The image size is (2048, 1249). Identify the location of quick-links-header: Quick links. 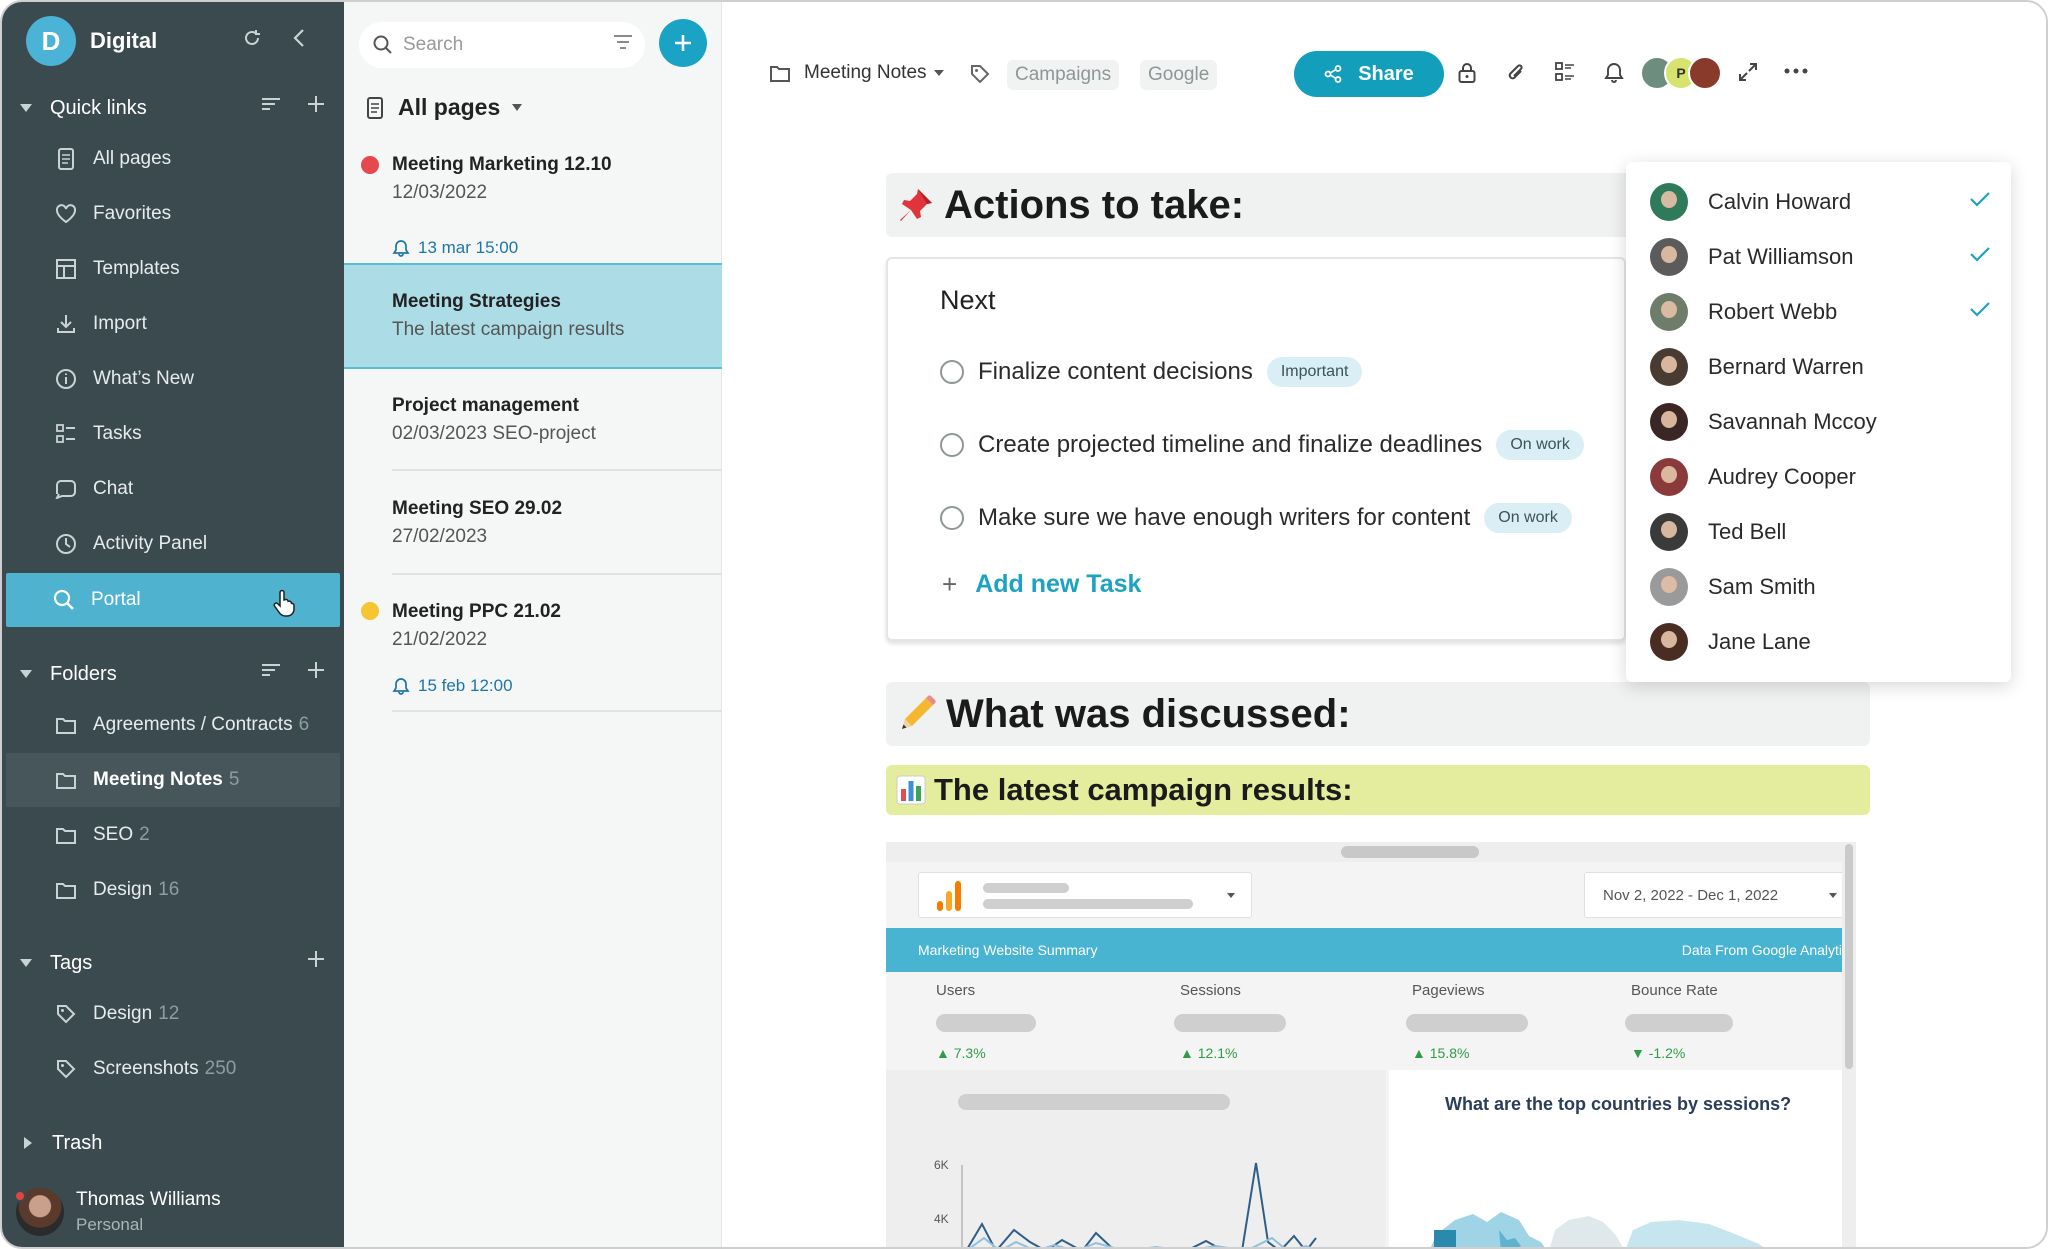
(176, 108).